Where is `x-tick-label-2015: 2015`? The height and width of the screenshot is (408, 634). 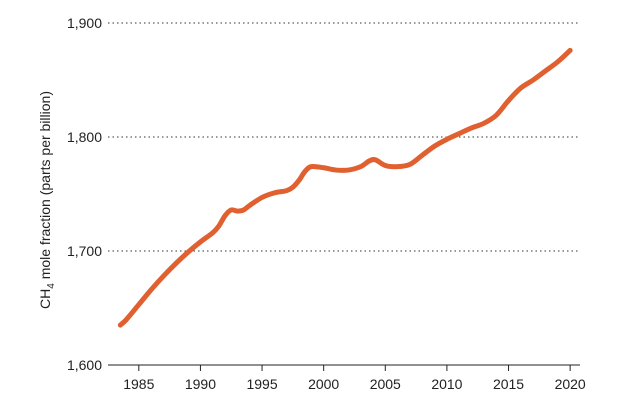 x-tick-label-2015: 2015 is located at coordinates (508, 384).